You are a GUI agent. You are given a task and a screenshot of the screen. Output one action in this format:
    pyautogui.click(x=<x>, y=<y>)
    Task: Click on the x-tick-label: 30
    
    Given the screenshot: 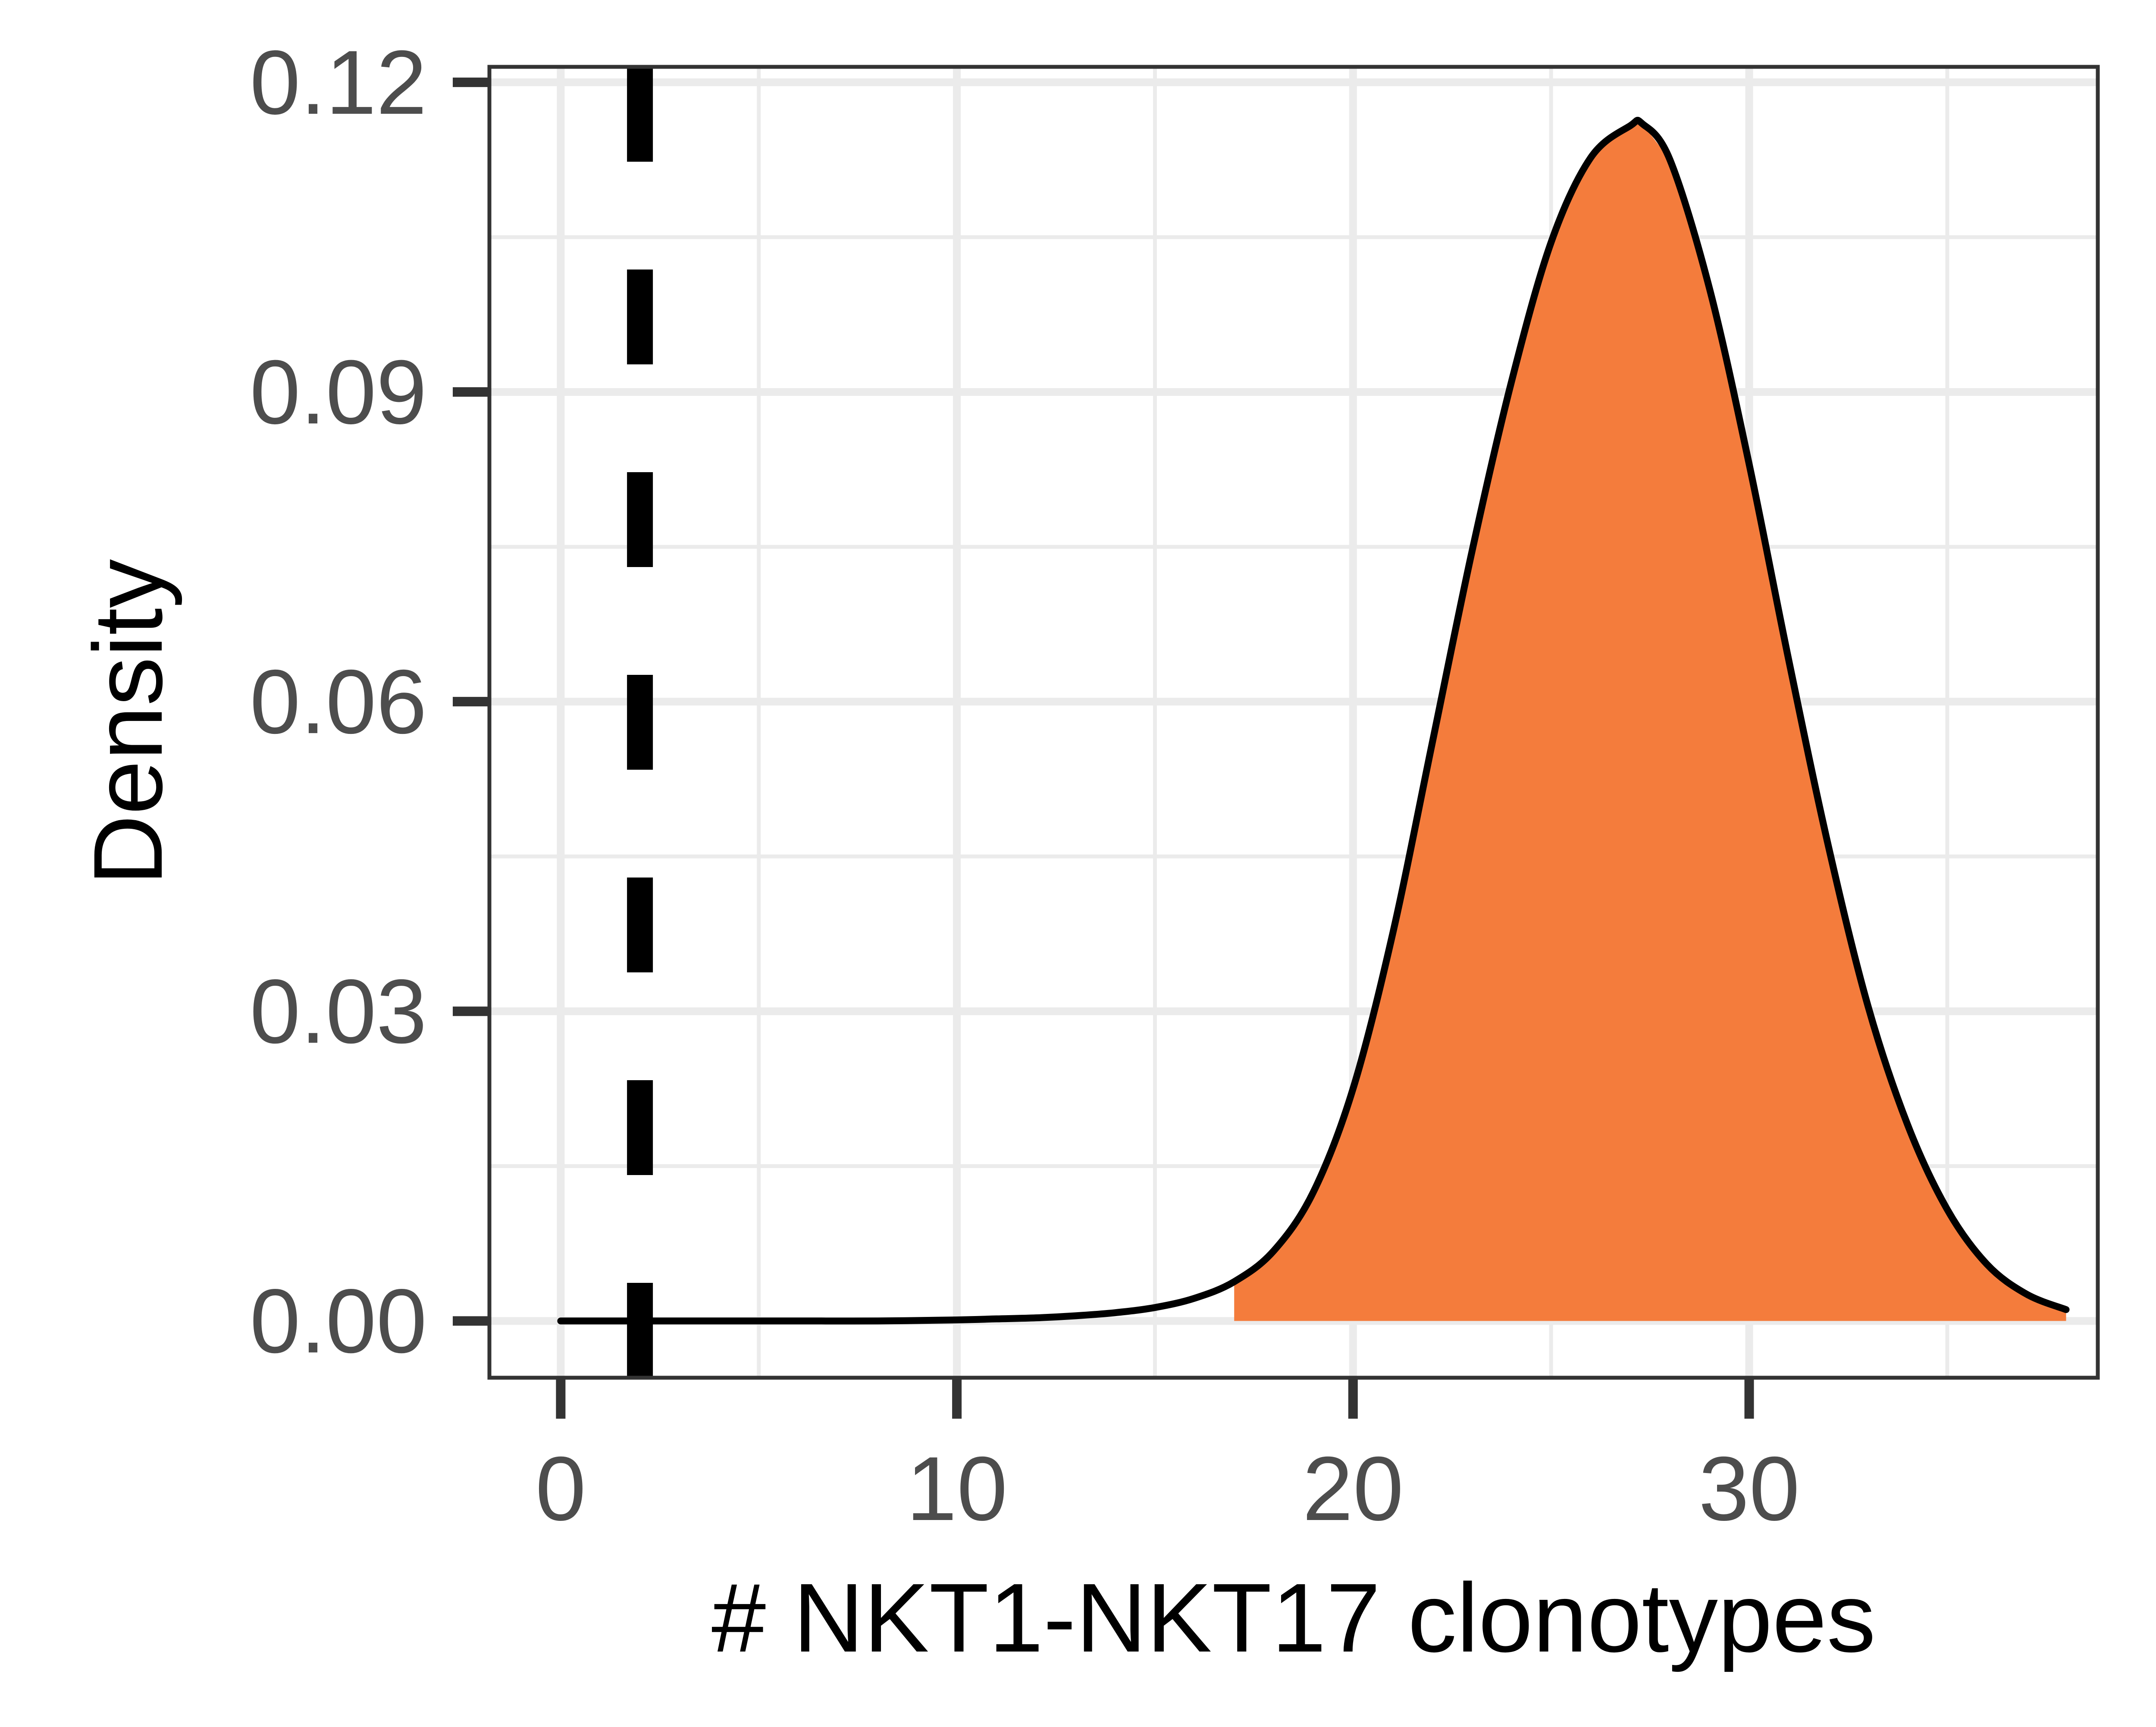 What is the action you would take?
    pyautogui.click(x=1749, y=1488)
    